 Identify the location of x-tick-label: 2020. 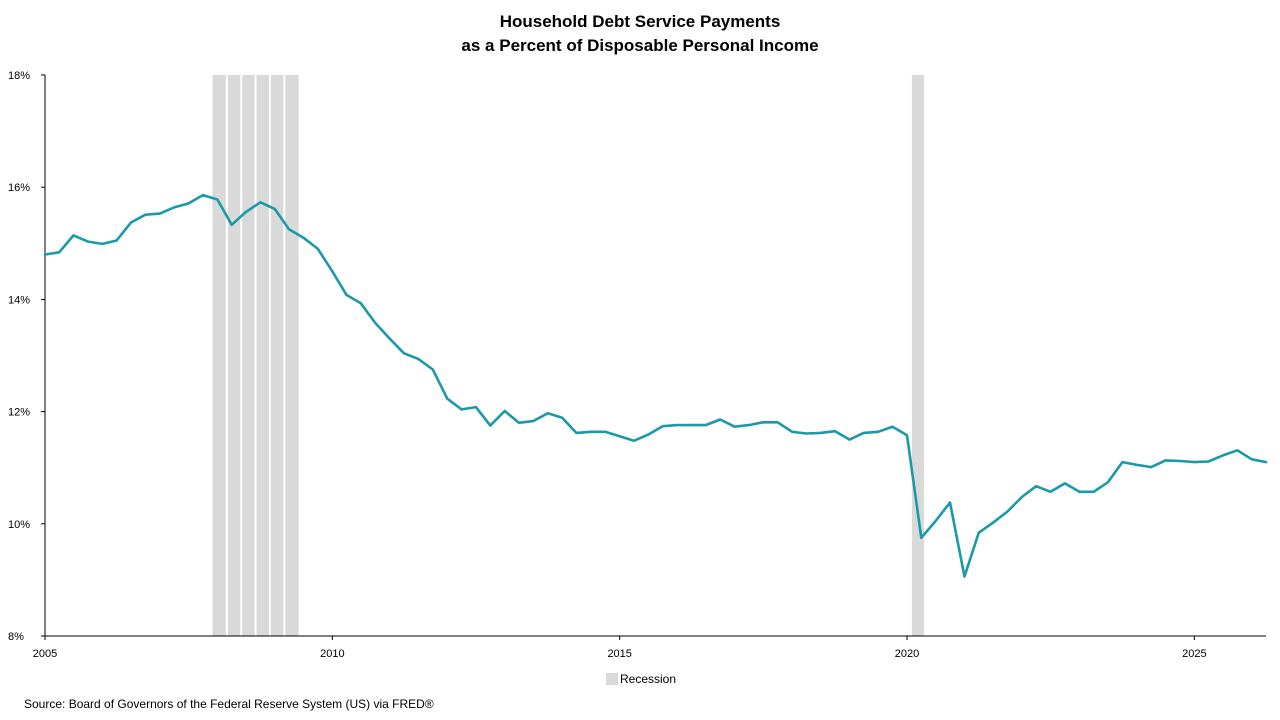
(907, 654).